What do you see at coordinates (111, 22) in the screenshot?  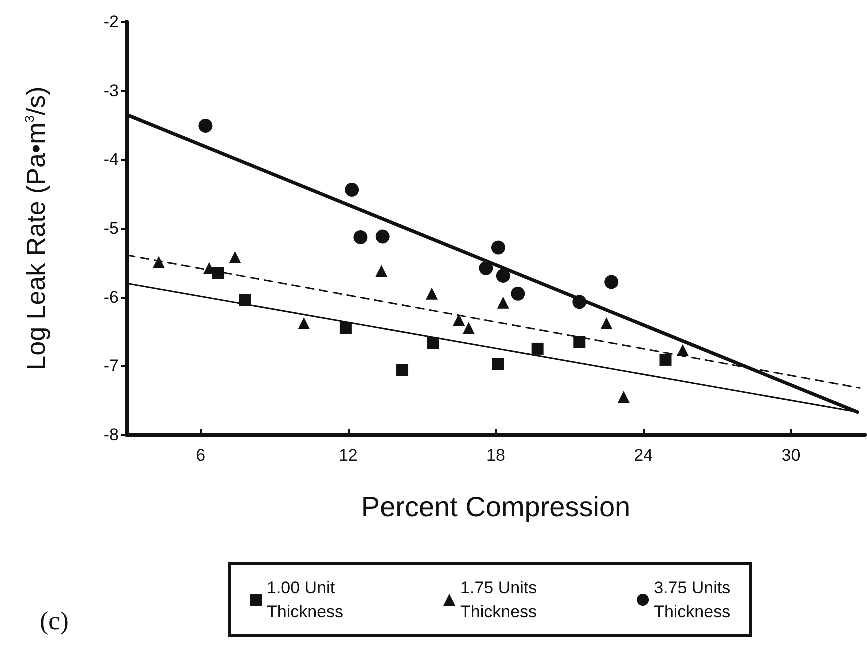 I see `y-tick-label: -2` at bounding box center [111, 22].